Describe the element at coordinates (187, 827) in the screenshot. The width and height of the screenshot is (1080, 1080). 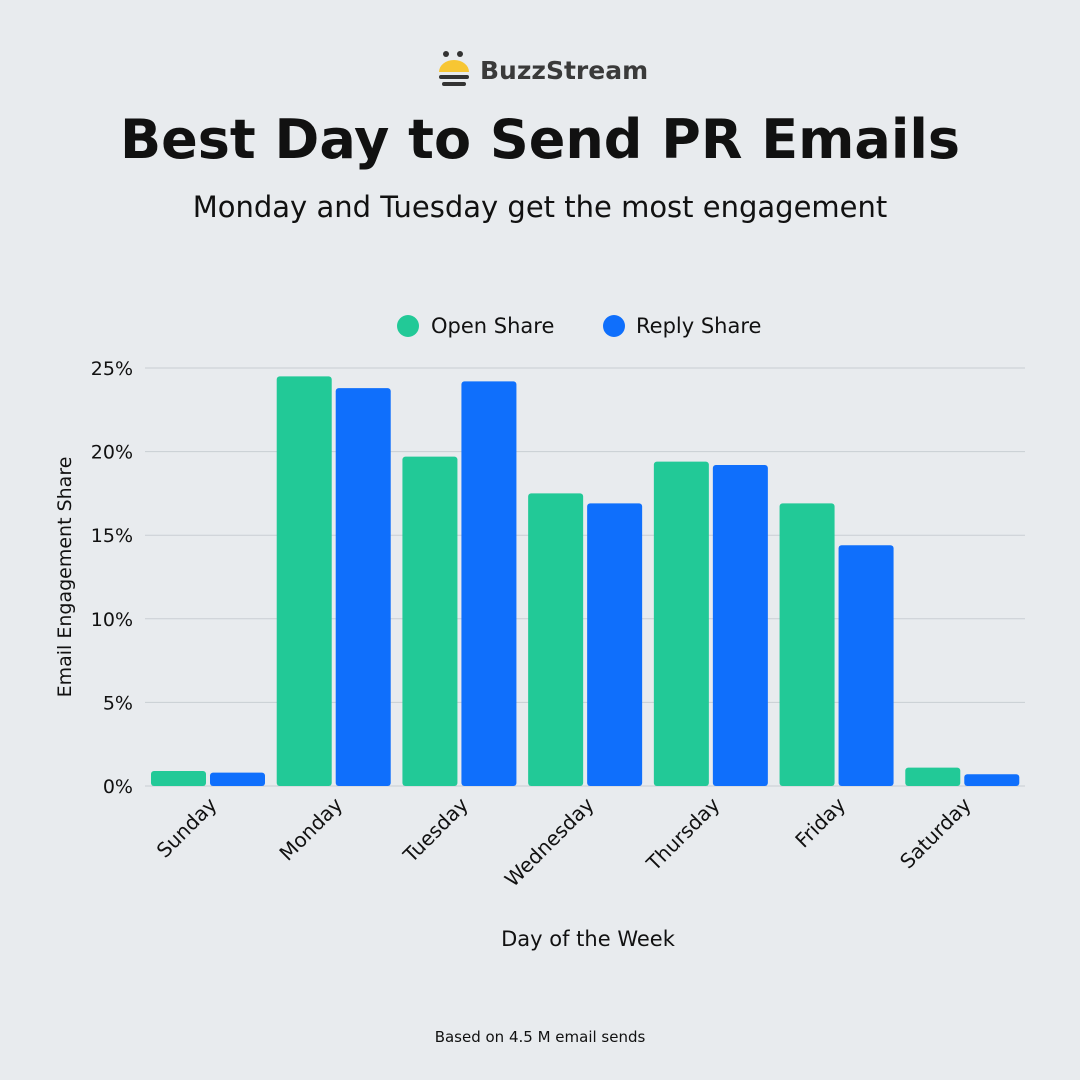
I see `x-tick-label: Sunday` at that location.